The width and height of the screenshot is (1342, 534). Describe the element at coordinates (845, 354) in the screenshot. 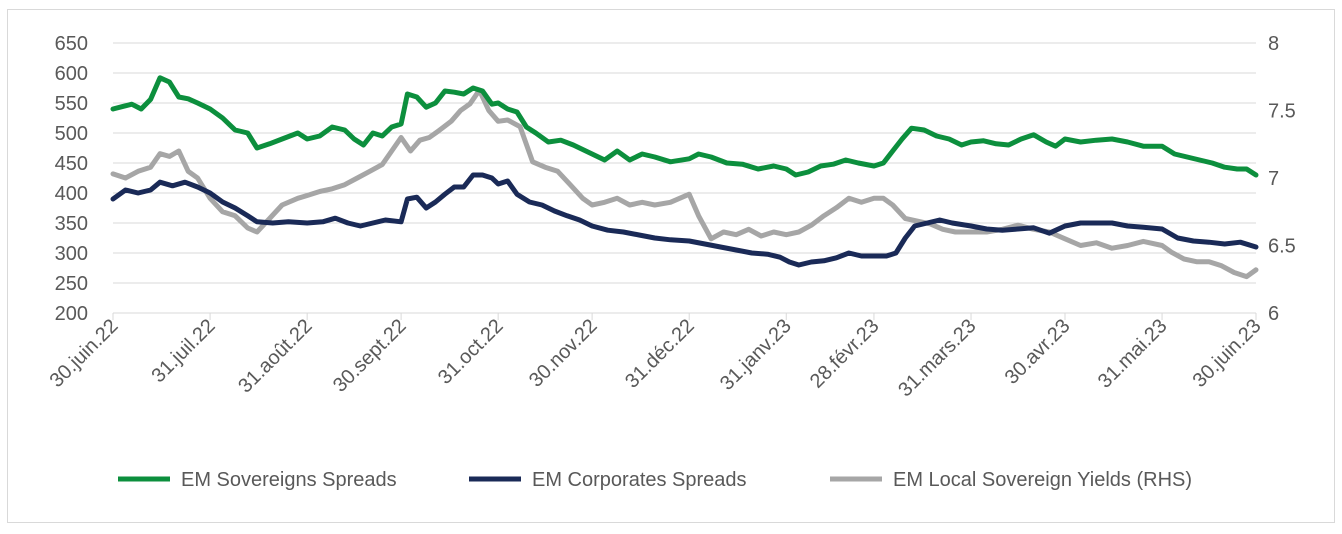

I see `x-tick-label: 28.févr.23` at that location.